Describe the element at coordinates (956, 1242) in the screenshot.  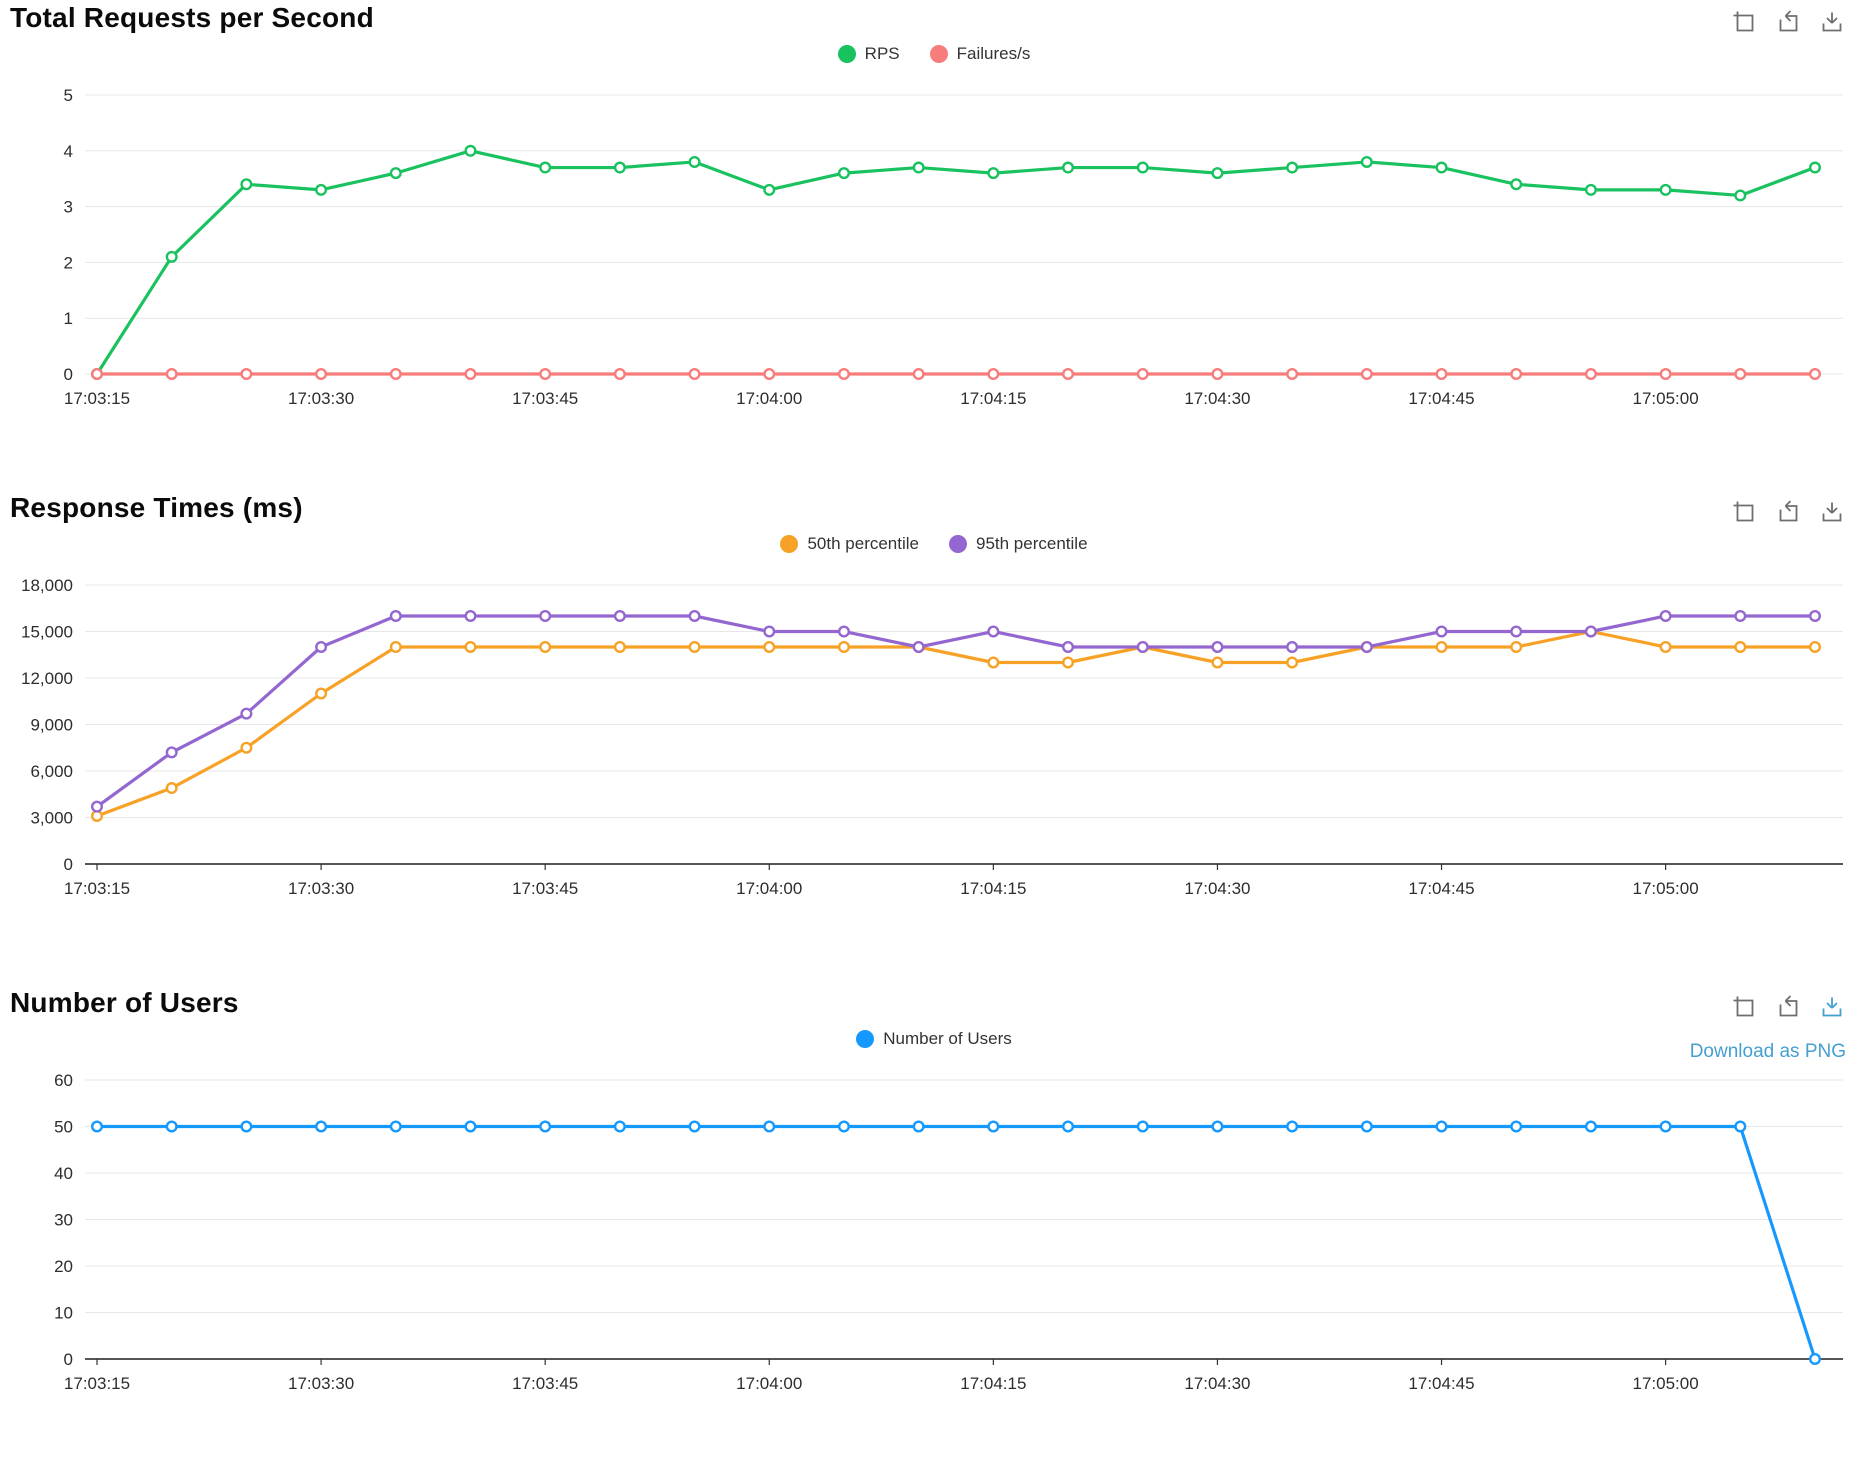
I see `series-line-number-of-users` at that location.